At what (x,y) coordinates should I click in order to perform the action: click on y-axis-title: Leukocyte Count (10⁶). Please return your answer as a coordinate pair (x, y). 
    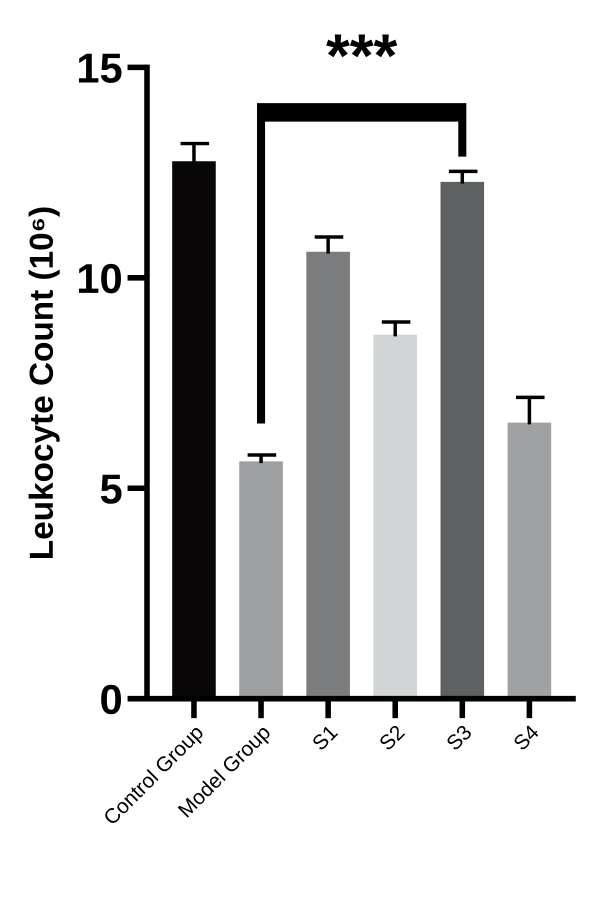
    Looking at the image, I should click on (44, 383).